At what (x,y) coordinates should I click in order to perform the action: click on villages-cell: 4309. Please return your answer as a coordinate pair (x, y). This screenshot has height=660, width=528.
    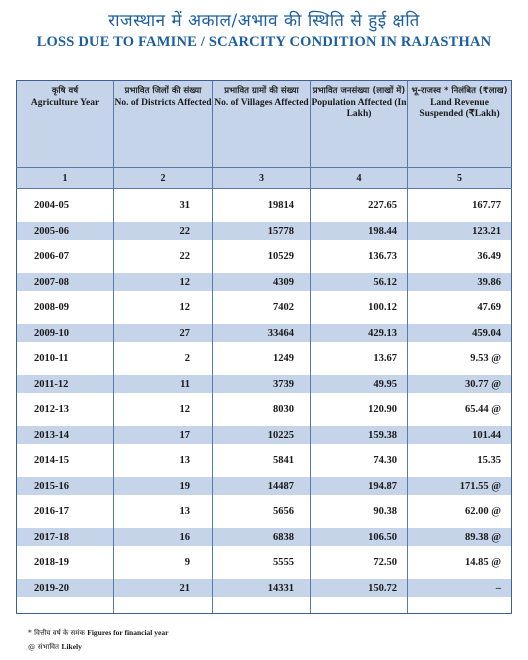
    Looking at the image, I should click on (261, 282).